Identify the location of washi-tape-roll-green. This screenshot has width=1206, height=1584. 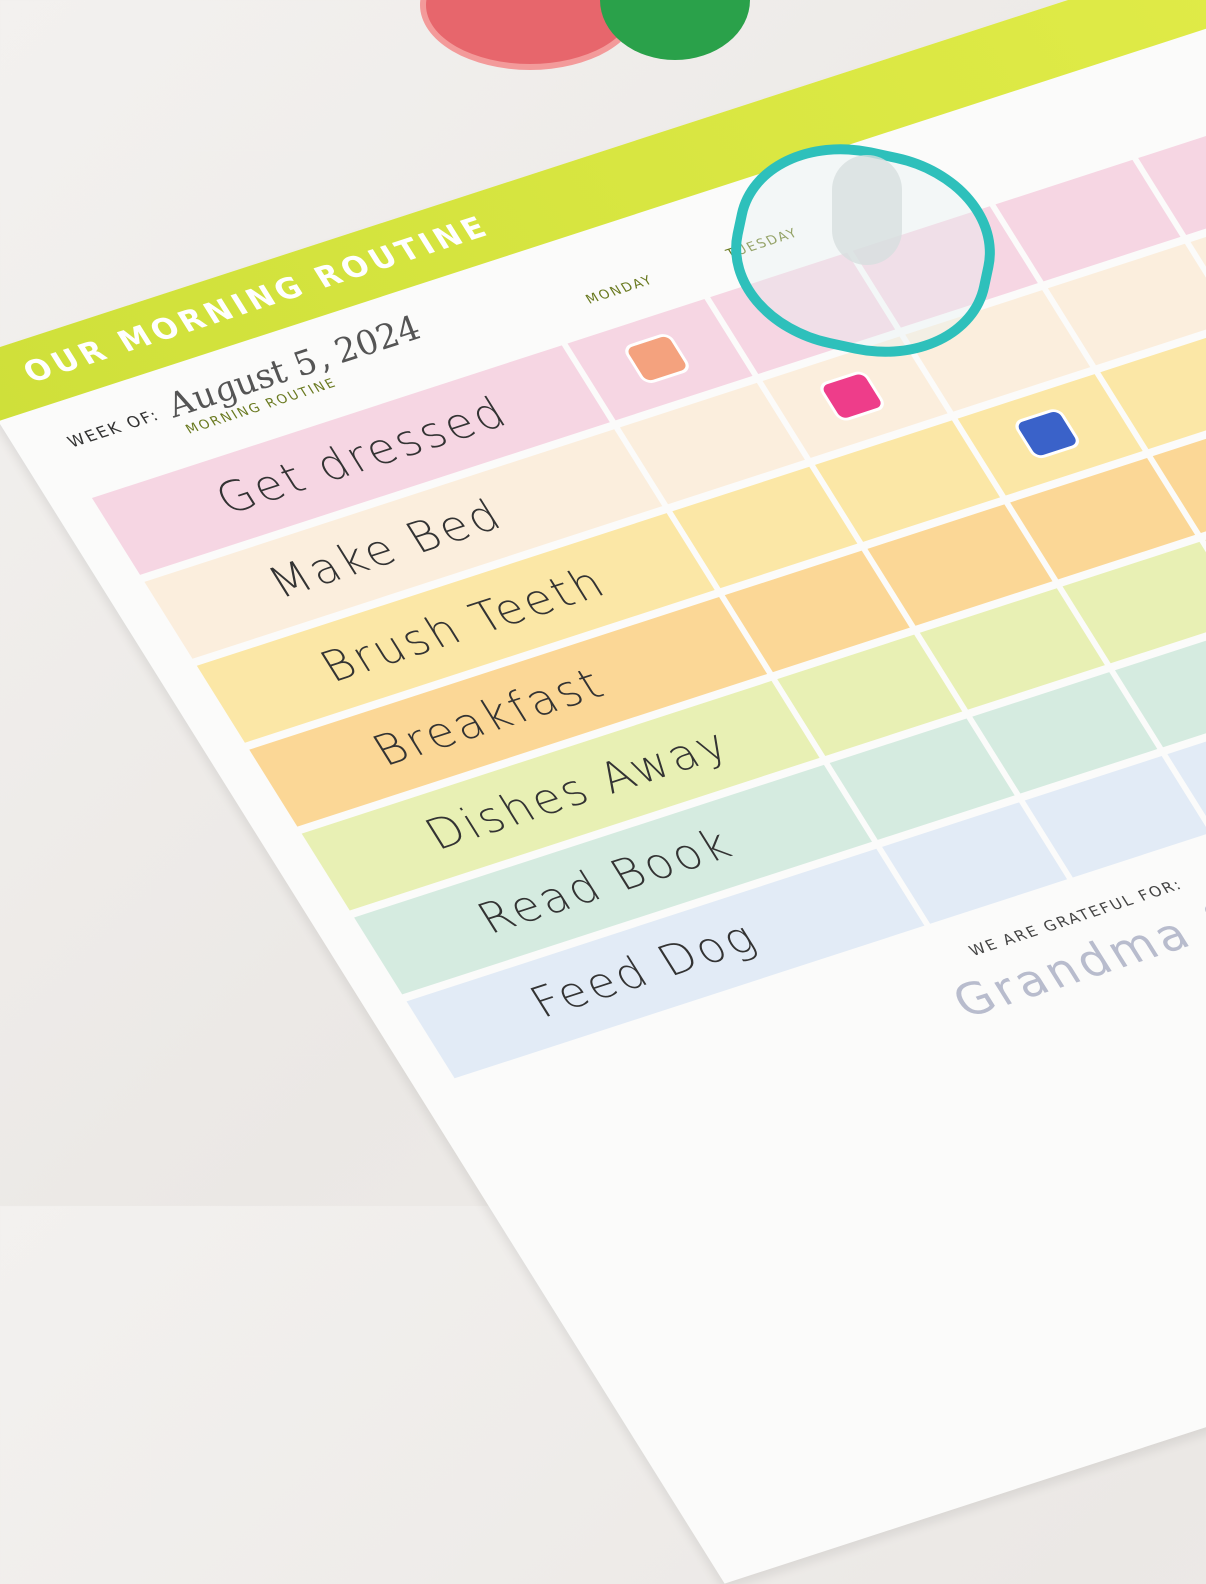
(675, 30).